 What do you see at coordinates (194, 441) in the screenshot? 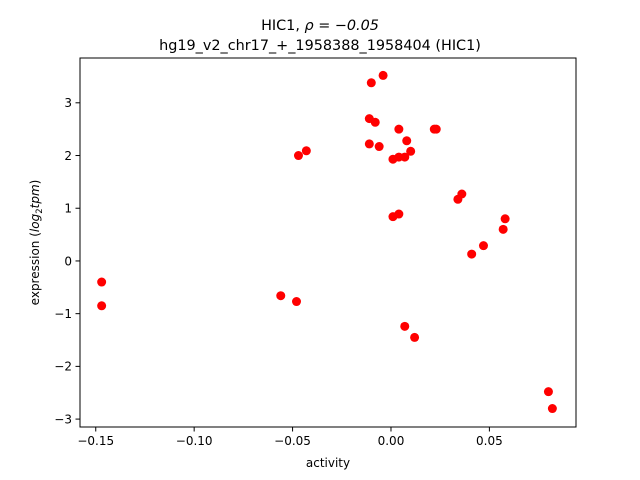
I see `x-tick-label: −0.10` at bounding box center [194, 441].